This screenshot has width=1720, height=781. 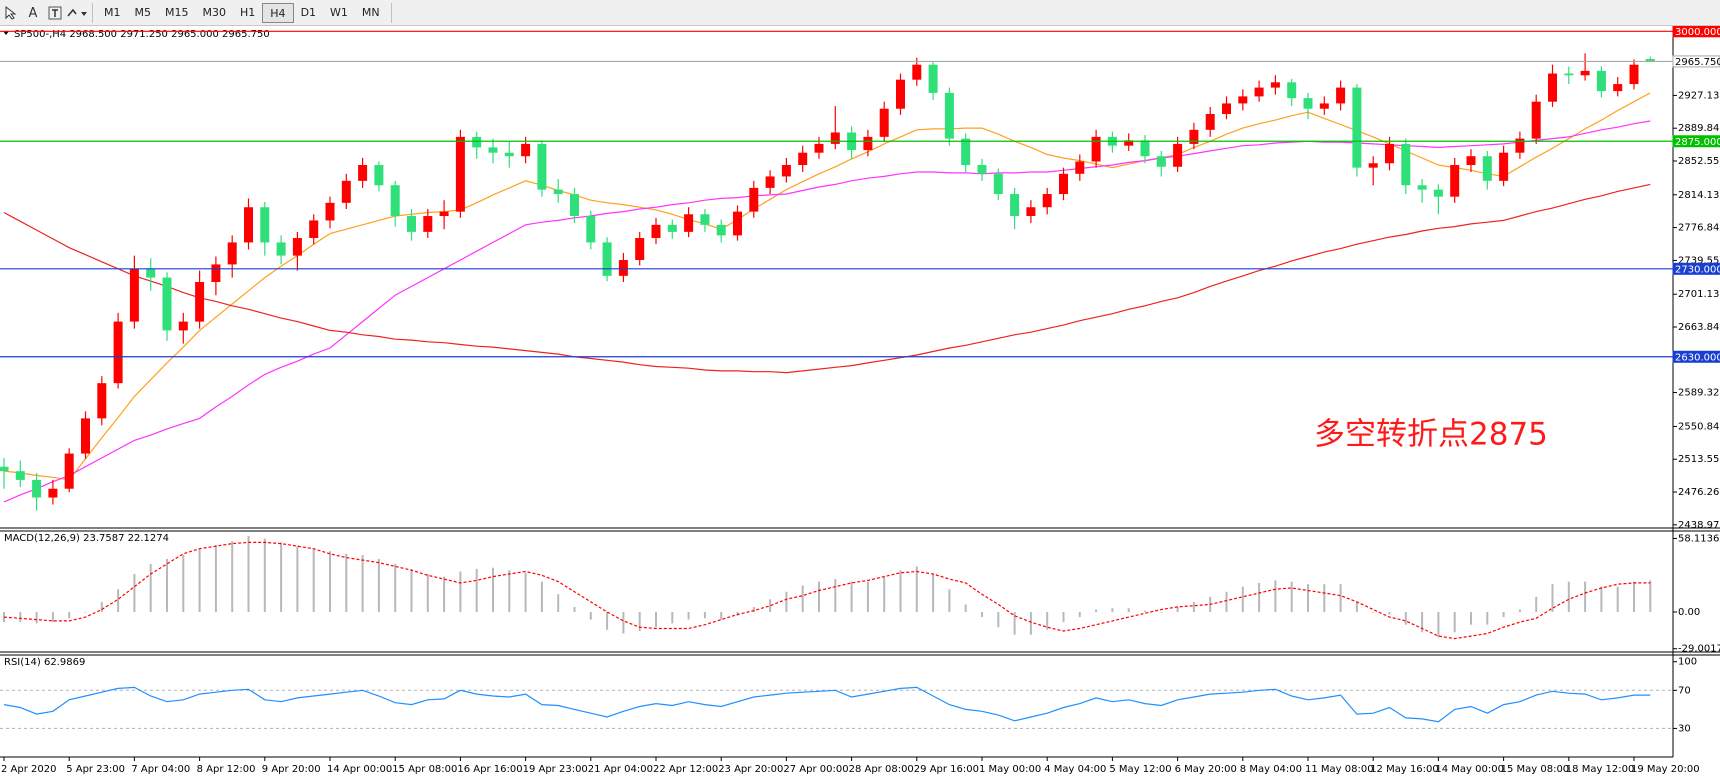 What do you see at coordinates (308, 12) in the screenshot?
I see `period-button: D1` at bounding box center [308, 12].